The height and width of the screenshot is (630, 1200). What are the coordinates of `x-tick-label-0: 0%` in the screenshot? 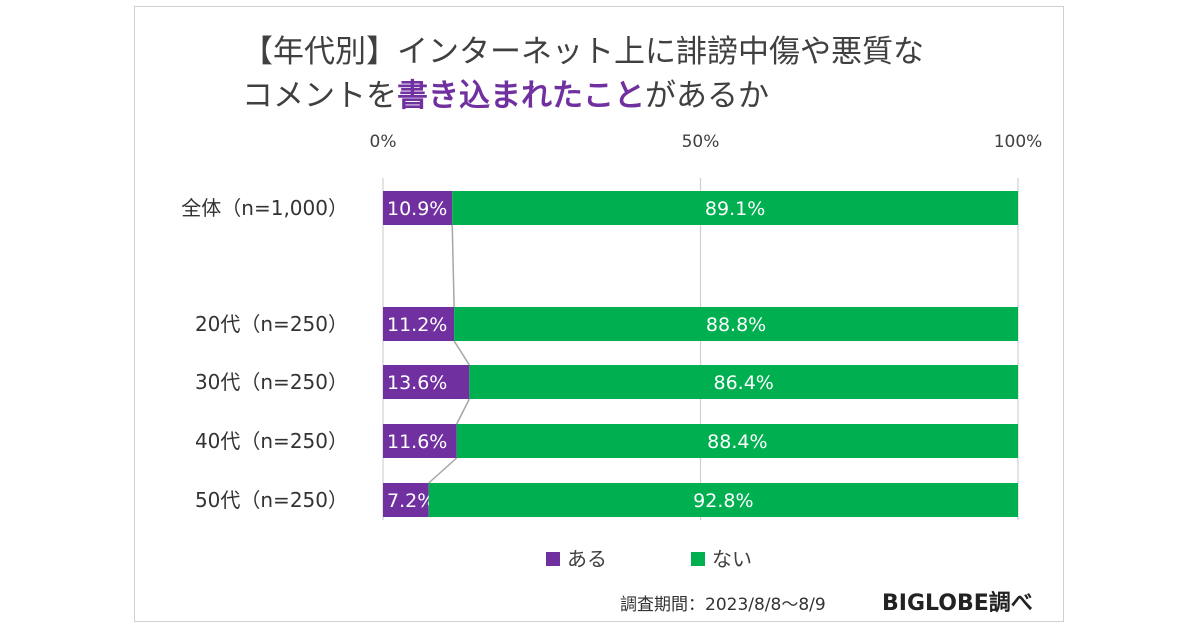 It's located at (383, 142).